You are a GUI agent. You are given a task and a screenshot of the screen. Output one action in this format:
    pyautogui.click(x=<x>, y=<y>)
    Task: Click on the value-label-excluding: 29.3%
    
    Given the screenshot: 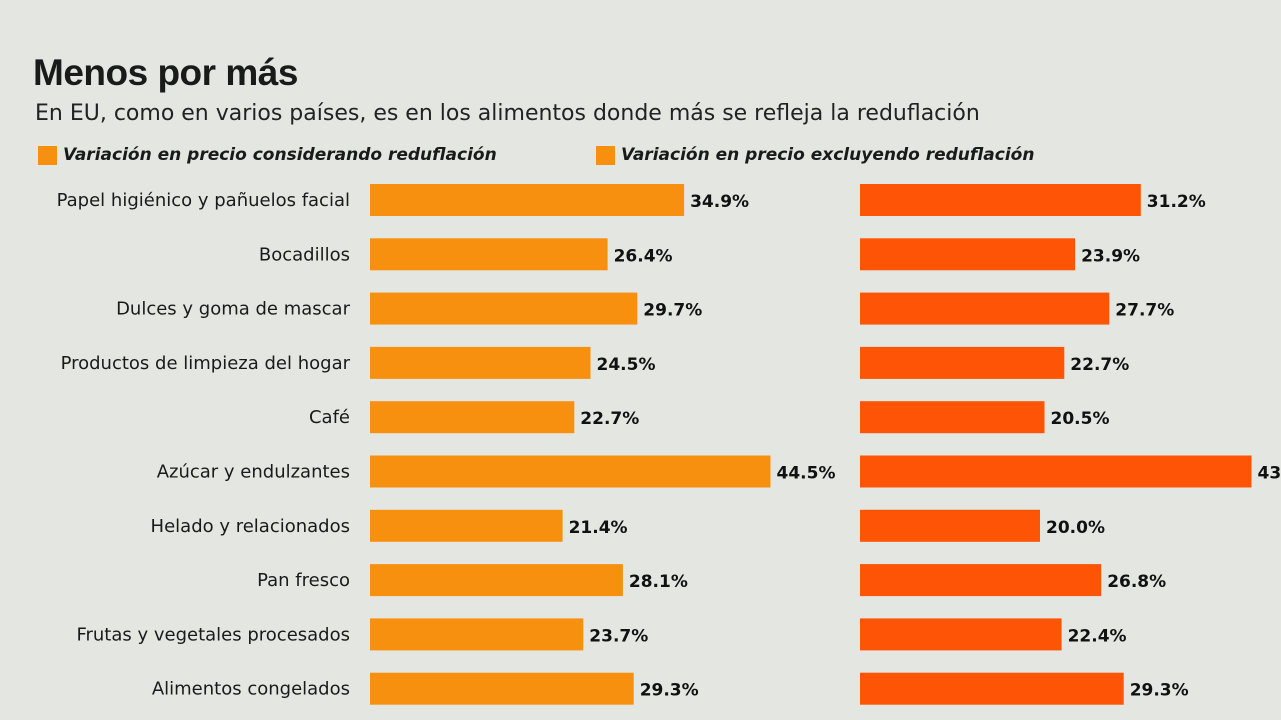 What is the action you would take?
    pyautogui.click(x=1159, y=691)
    